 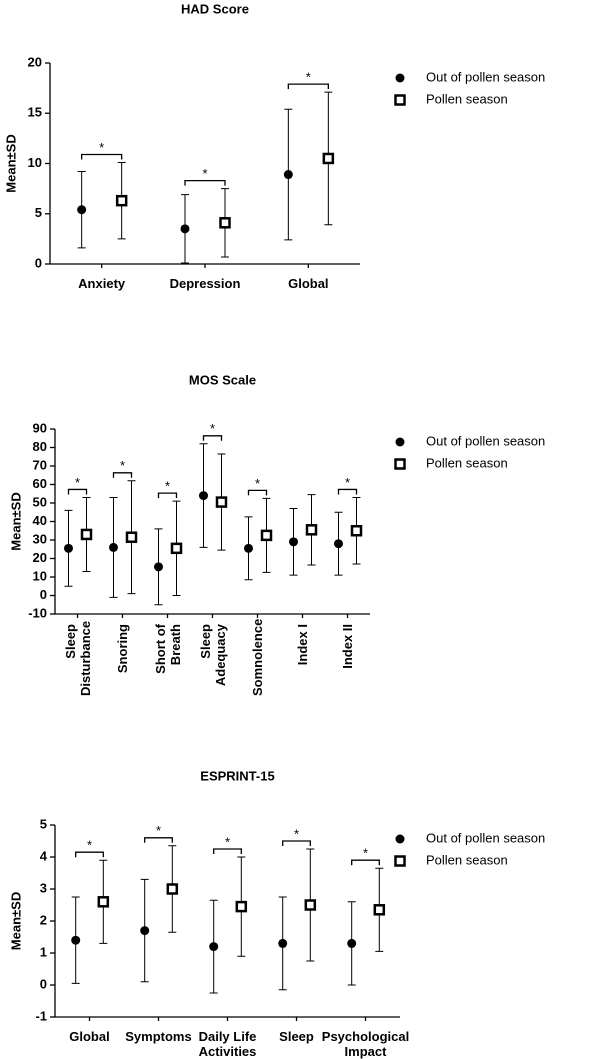 What do you see at coordinates (205, 283) in the screenshot?
I see `x-tick-label: Depression` at bounding box center [205, 283].